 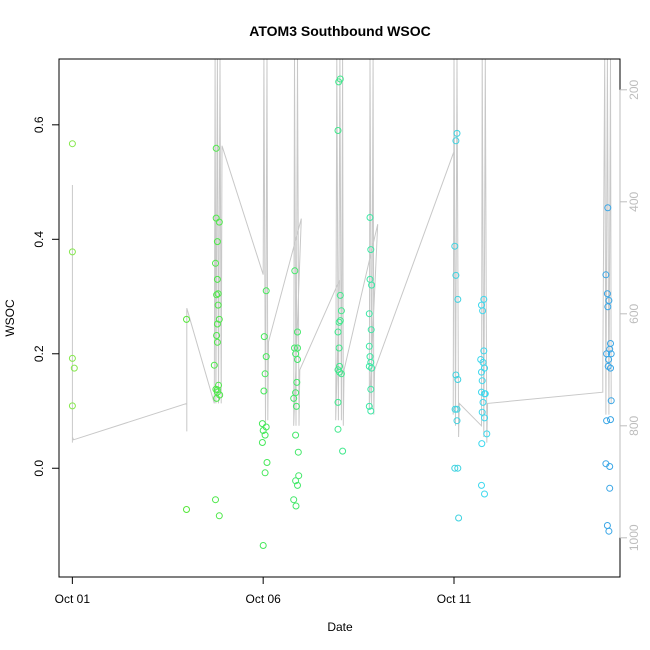 What do you see at coordinates (634, 313) in the screenshot?
I see `y2-tick-label: 600` at bounding box center [634, 313].